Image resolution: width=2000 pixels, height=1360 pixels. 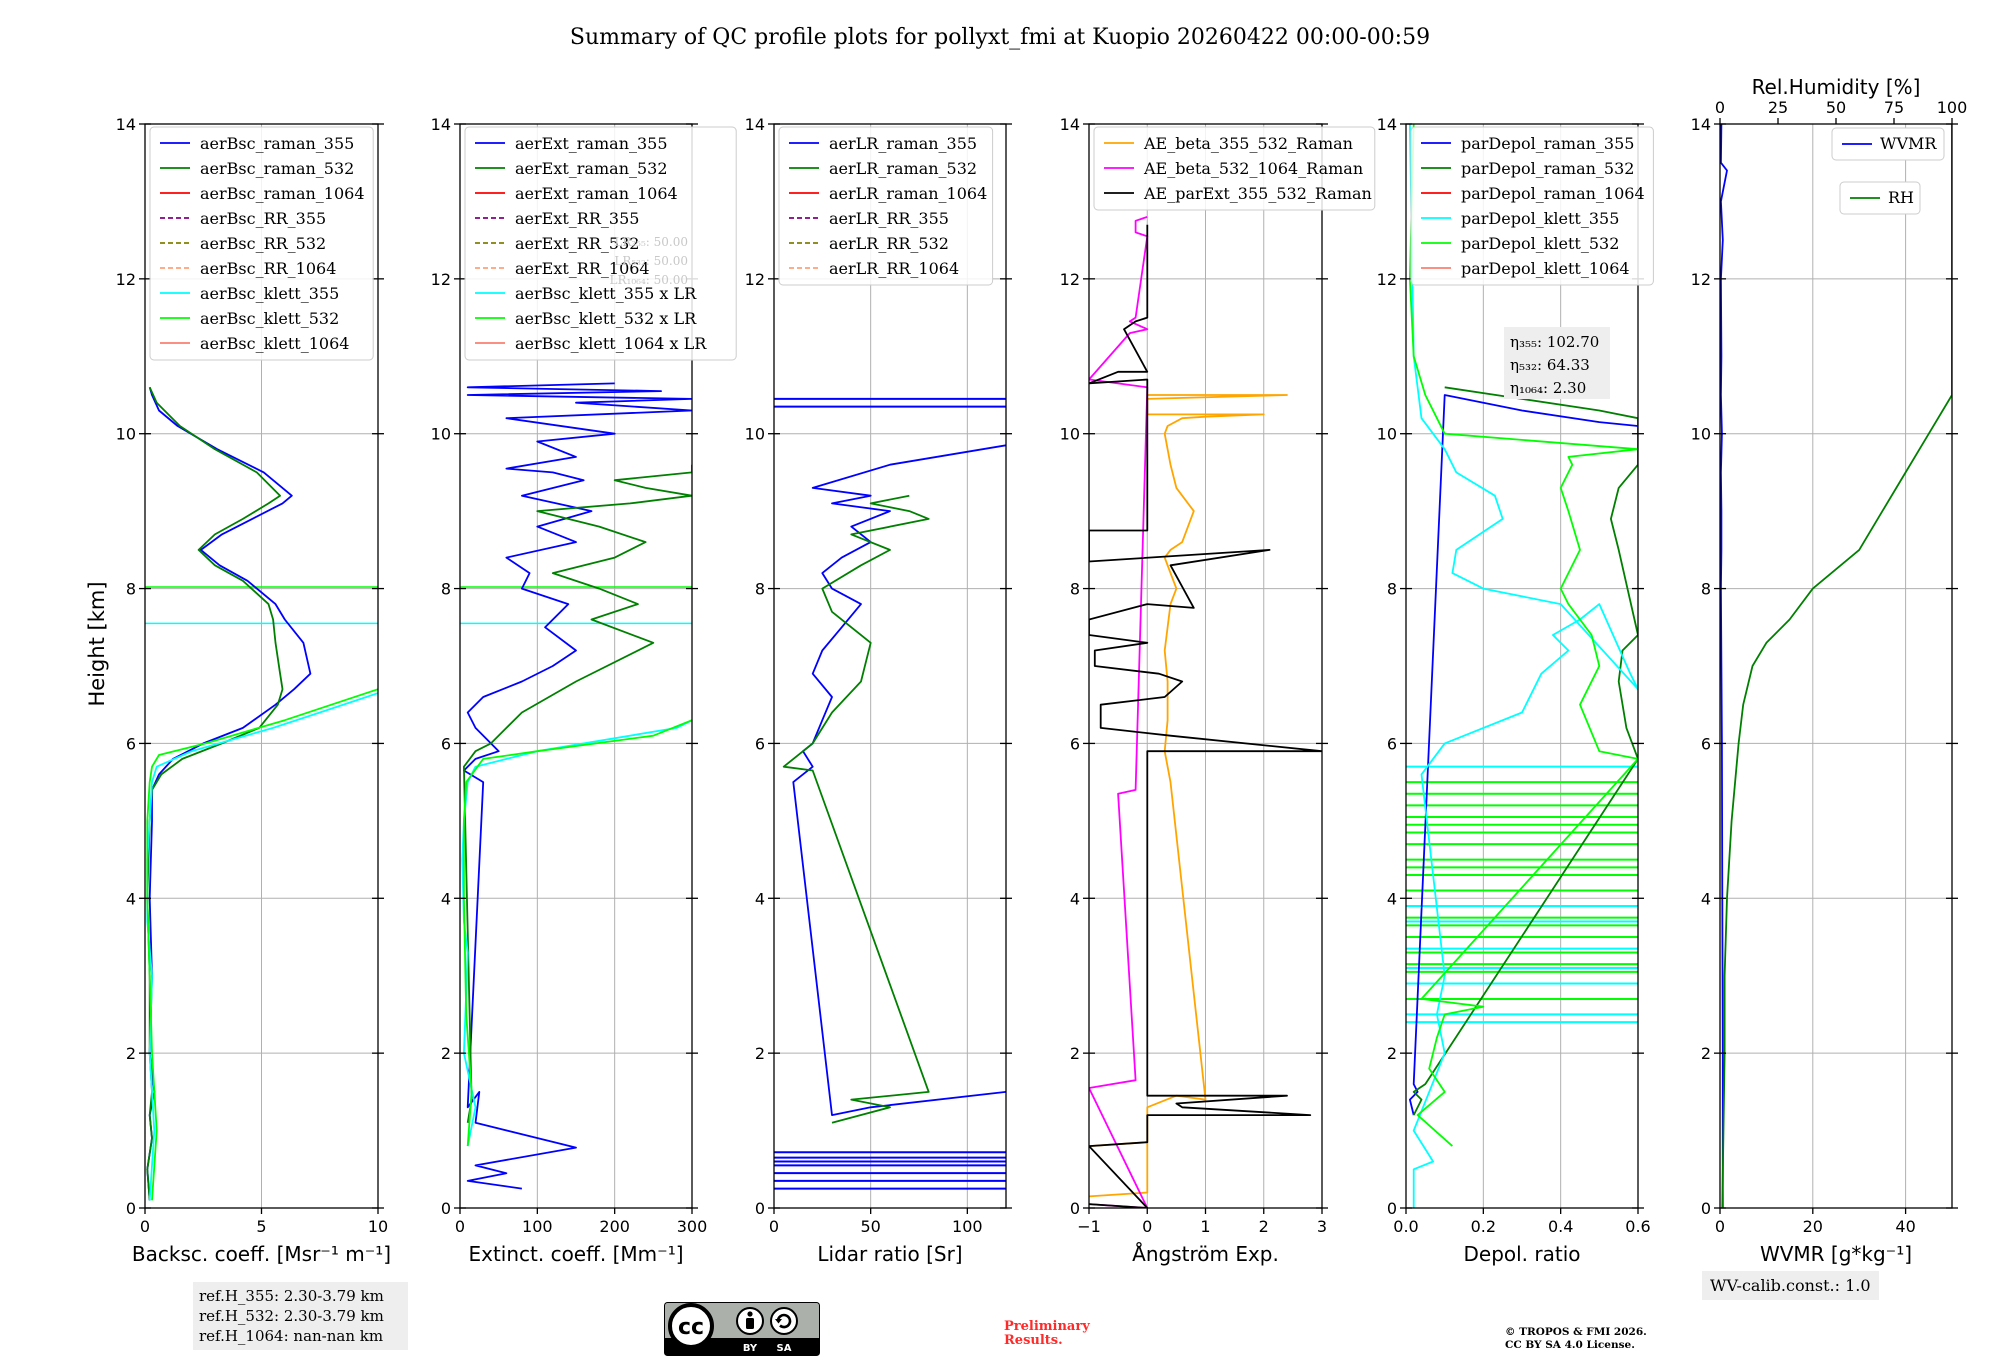 I want to click on x-axis-label-ae: Ångström Exp., so click(x=1205, y=1254).